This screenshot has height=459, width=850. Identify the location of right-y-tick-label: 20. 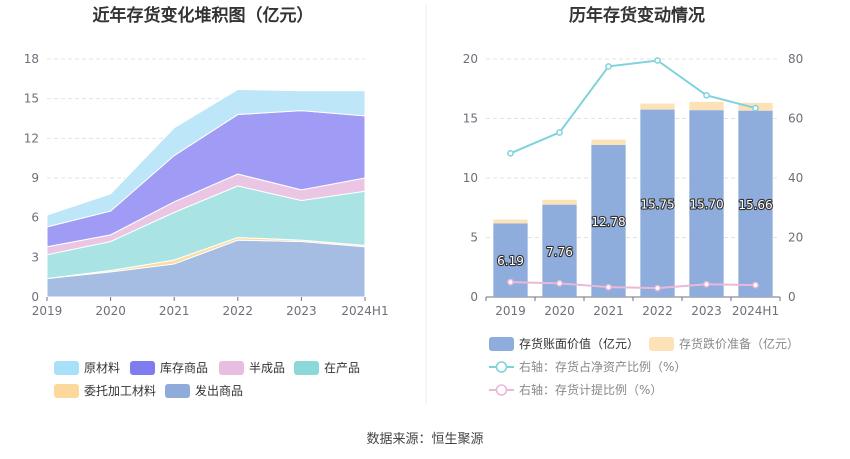
(470, 59).